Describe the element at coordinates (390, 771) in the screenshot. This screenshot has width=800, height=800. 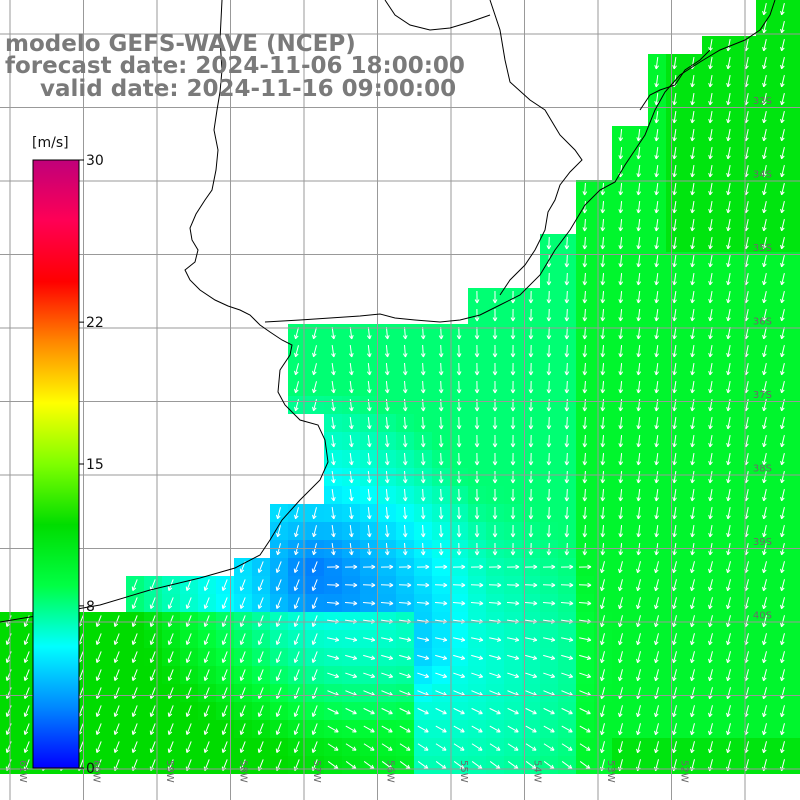
I see `longitude-label: 56W` at that location.